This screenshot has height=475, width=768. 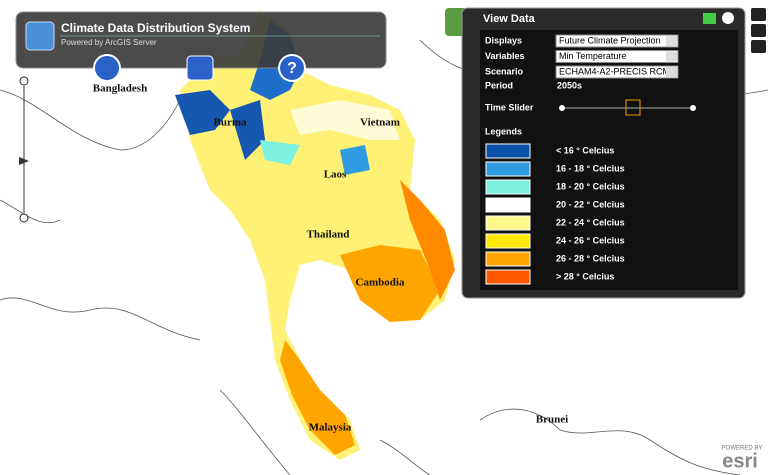 I want to click on field-label: Variables, so click(x=505, y=56).